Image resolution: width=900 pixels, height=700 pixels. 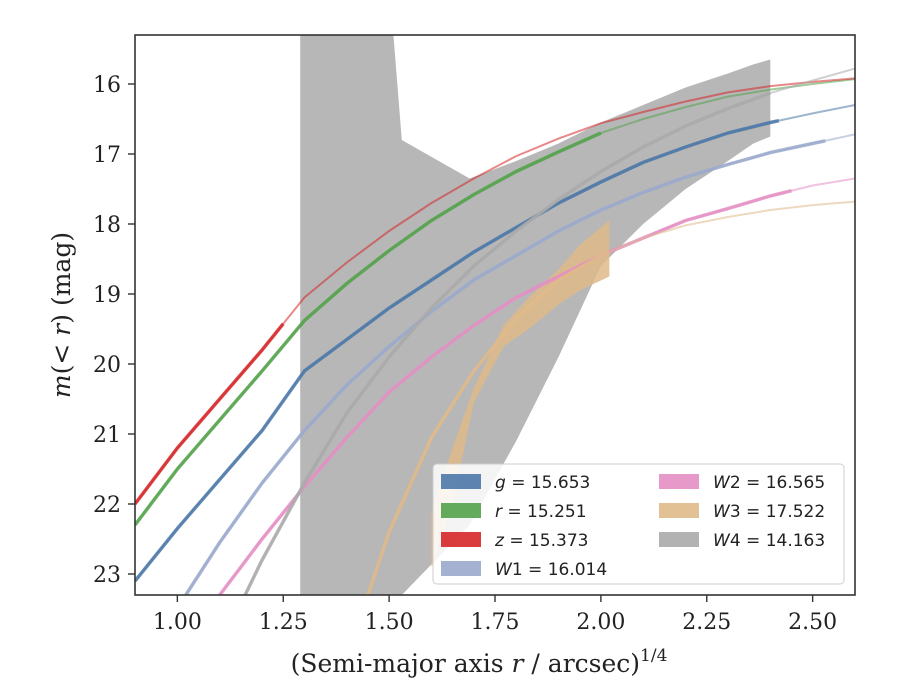 I want to click on data-line-z, so click(x=210, y=414).